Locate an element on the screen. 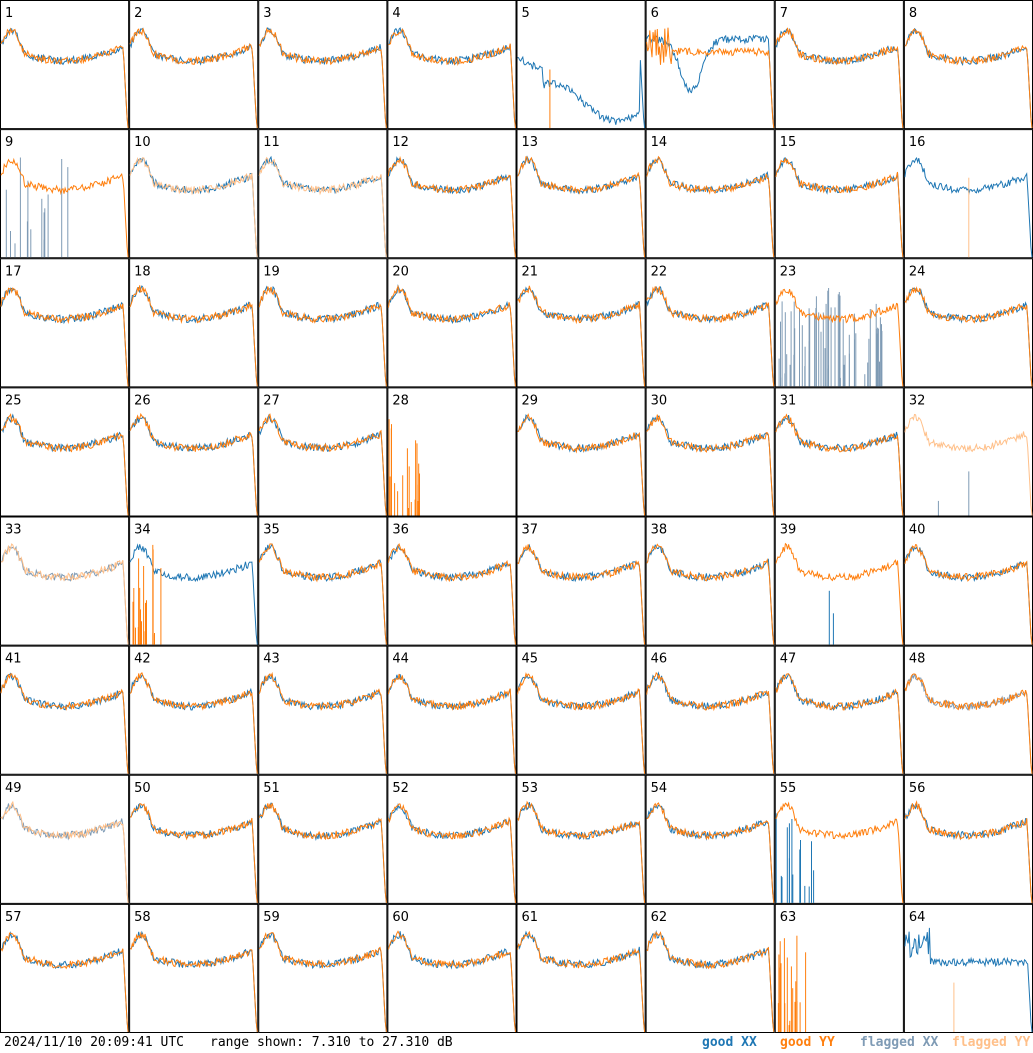 Image resolution: width=1033 pixels, height=1053 pixels. panel-25: 25 is located at coordinates (65, 452).